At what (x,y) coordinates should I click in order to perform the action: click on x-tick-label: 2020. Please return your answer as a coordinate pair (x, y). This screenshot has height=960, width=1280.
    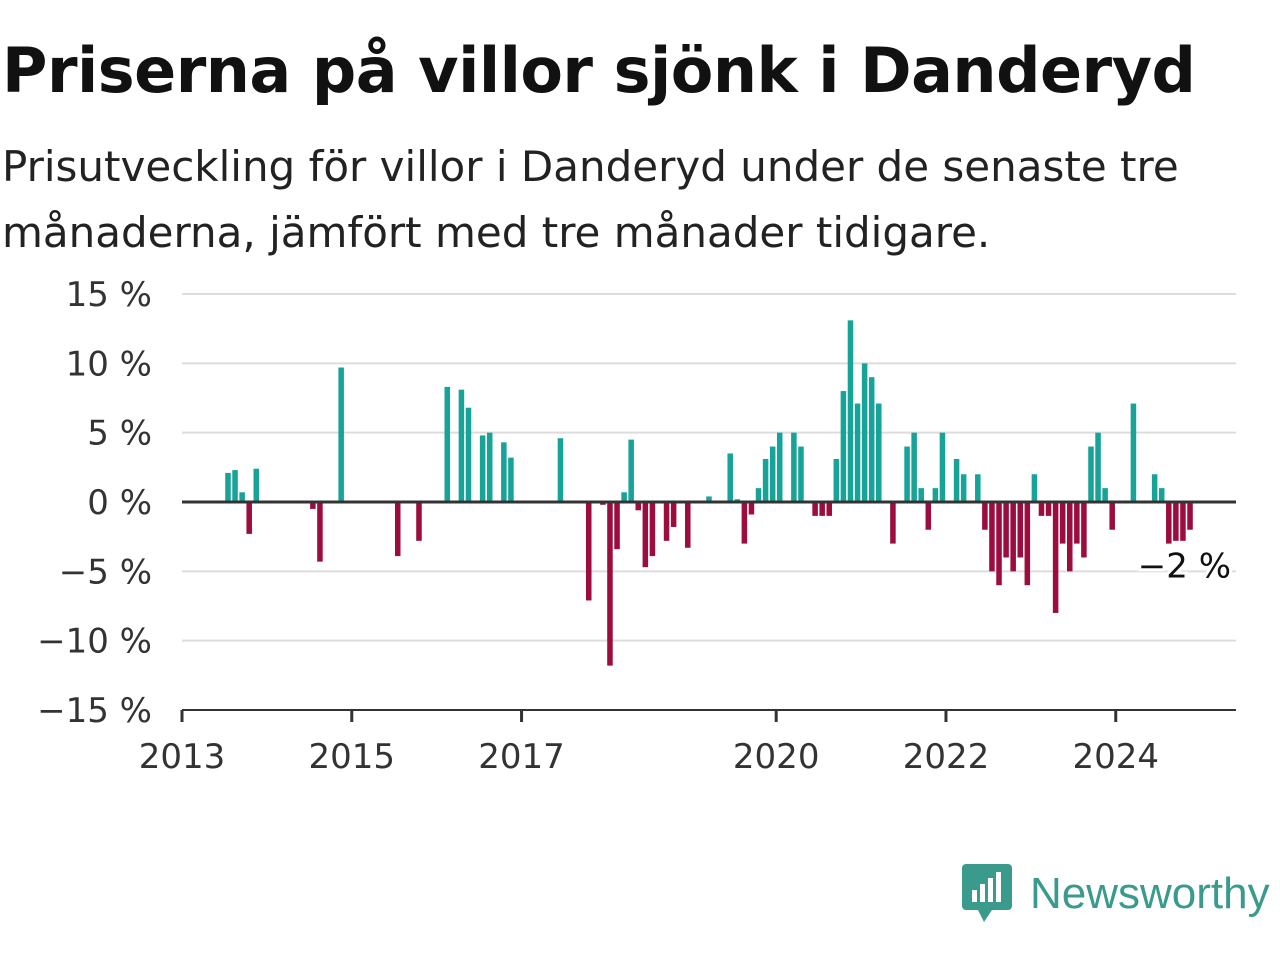
    Looking at the image, I should click on (776, 757).